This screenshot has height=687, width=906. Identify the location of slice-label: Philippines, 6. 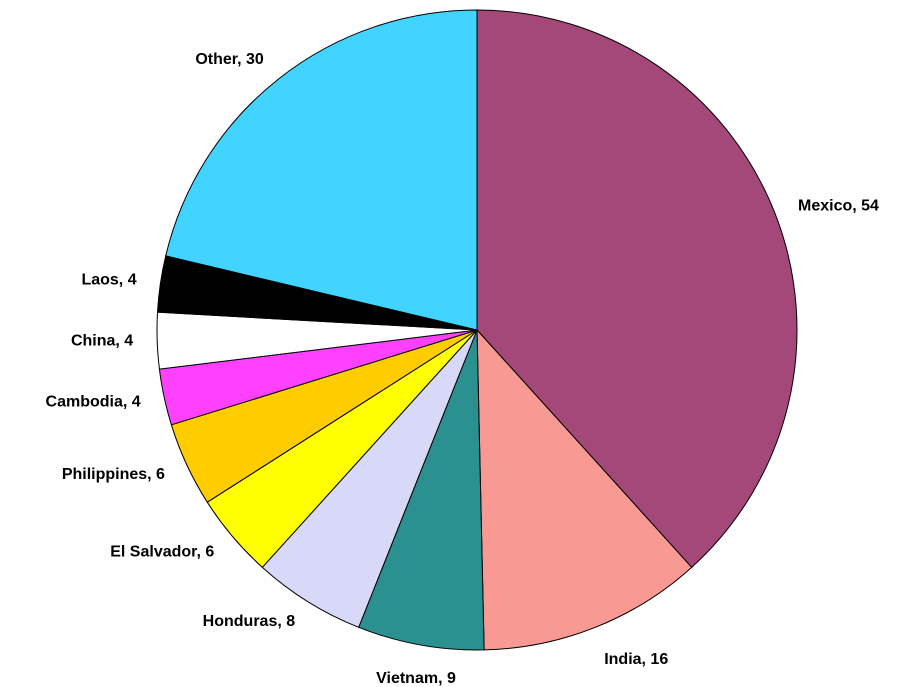
(113, 474).